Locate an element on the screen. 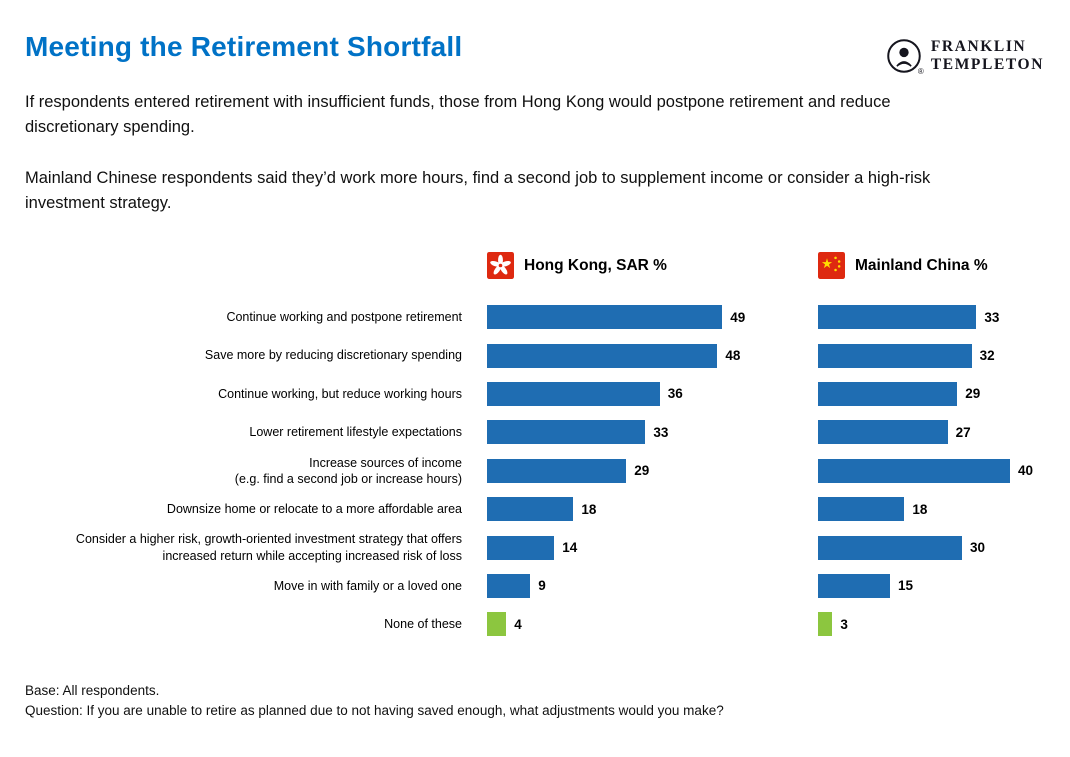 This screenshot has width=1070, height=757. bar-cell-mainland-china: 29 is located at coordinates (944, 393).